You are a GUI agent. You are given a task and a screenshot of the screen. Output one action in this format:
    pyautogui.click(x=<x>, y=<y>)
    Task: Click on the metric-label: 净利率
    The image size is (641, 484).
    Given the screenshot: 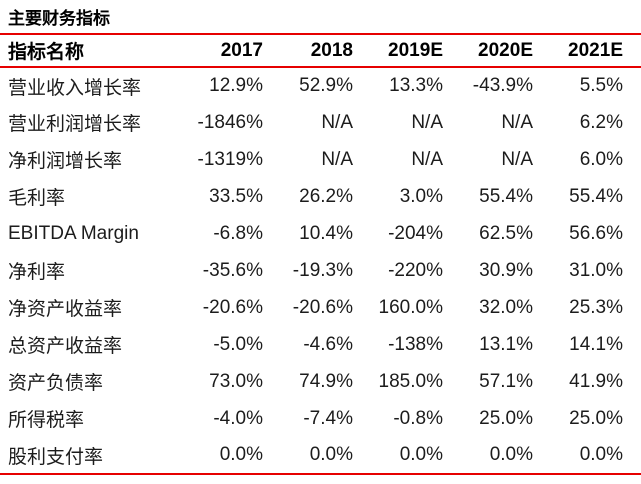 What is the action you would take?
    pyautogui.click(x=37, y=272)
    